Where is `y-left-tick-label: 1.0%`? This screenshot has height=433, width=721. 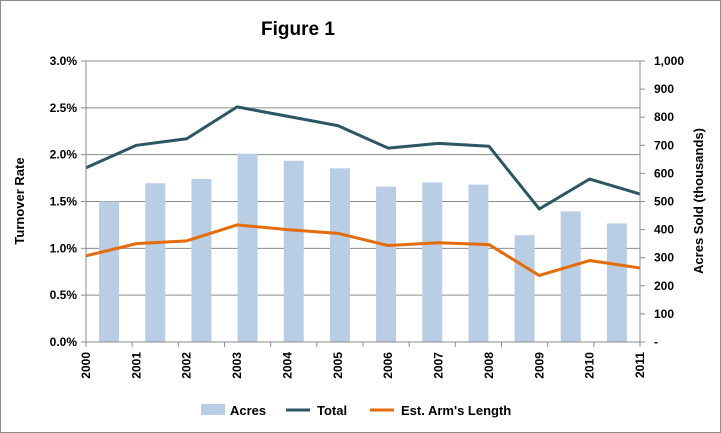 y-left-tick-label: 1.0% is located at coordinates (64, 248).